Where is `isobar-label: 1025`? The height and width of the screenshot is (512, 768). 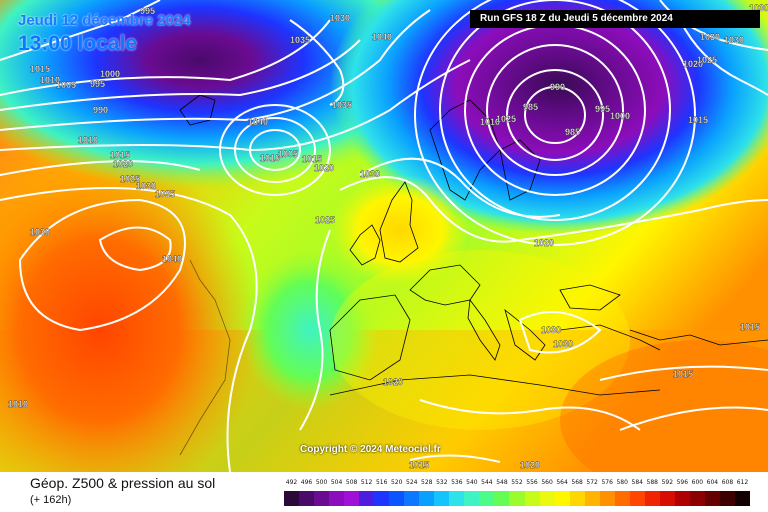 isobar-label: 1025 is located at coordinates (506, 119).